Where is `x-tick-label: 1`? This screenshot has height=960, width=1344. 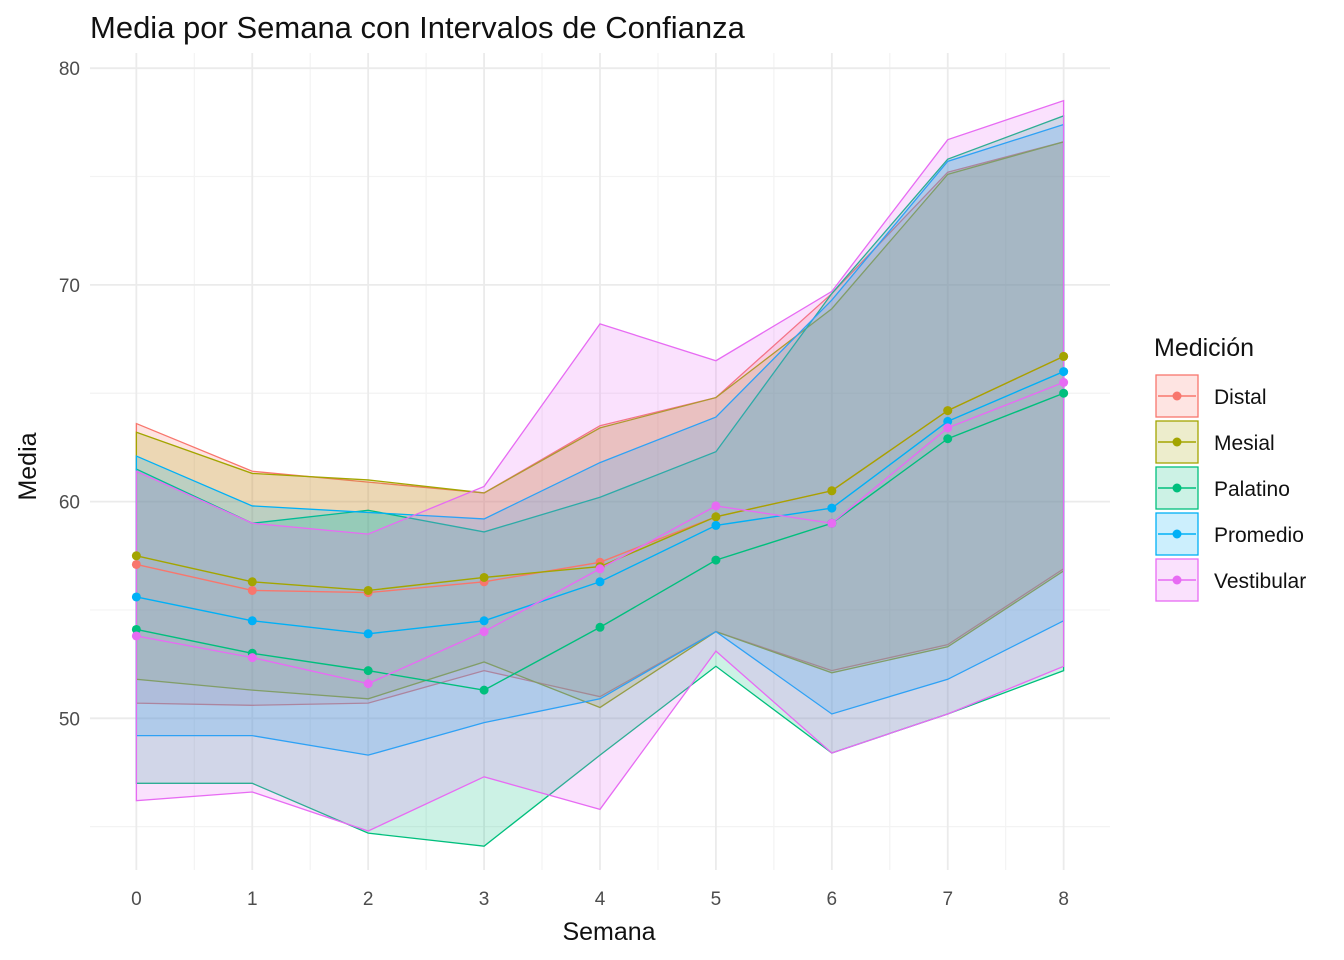
x-tick-label: 1 is located at coordinates (252, 899).